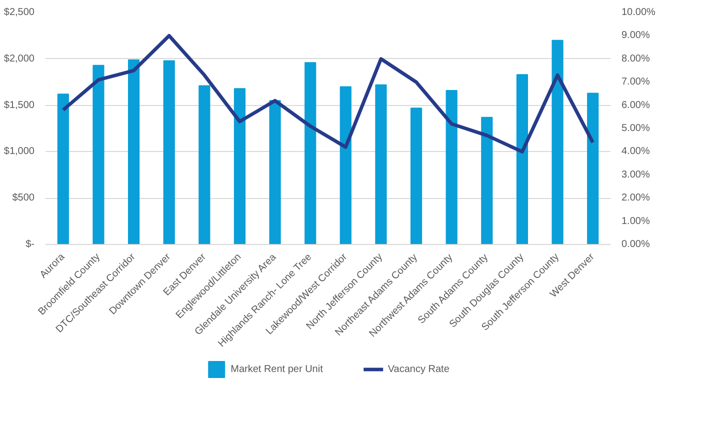  Describe the element at coordinates (636, 58) in the screenshot. I see `y2-tick-label: 8.00%` at that location.